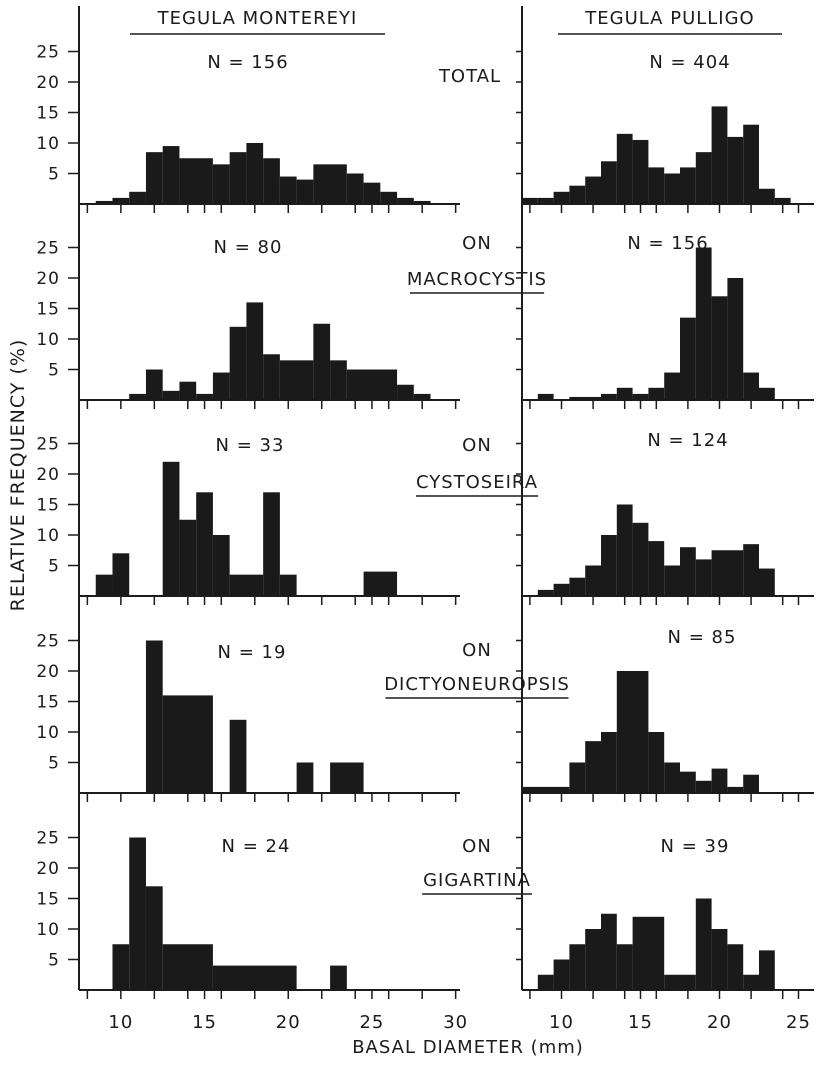 The width and height of the screenshot is (829, 1066). I want to click on x-tick-label: 15, so click(640, 1022).